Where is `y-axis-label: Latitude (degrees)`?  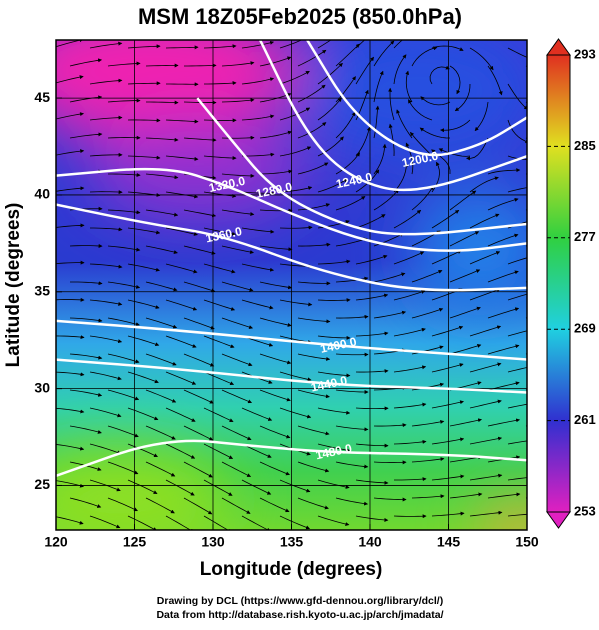 y-axis-label: Latitude (degrees) is located at coordinates (13, 285).